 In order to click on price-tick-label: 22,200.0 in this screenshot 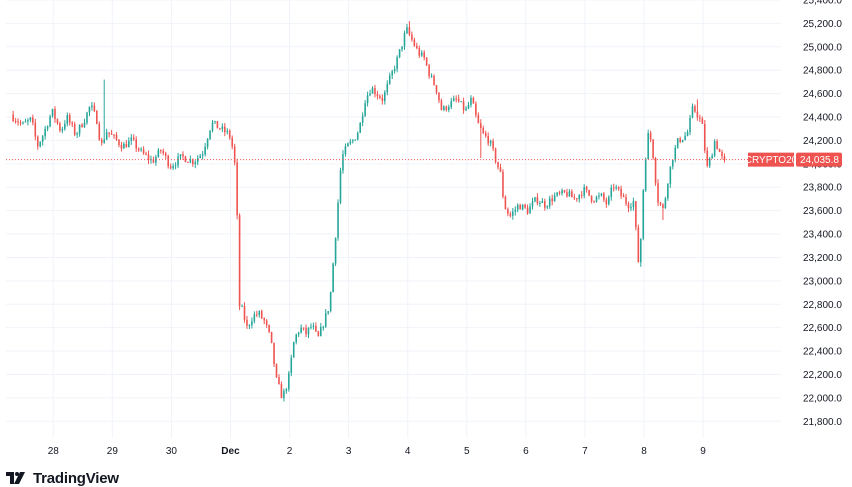, I will do `click(822, 375)`.